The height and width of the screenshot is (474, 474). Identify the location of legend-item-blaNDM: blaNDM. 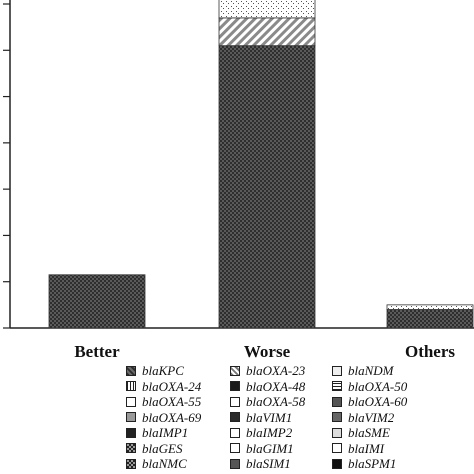
(363, 370).